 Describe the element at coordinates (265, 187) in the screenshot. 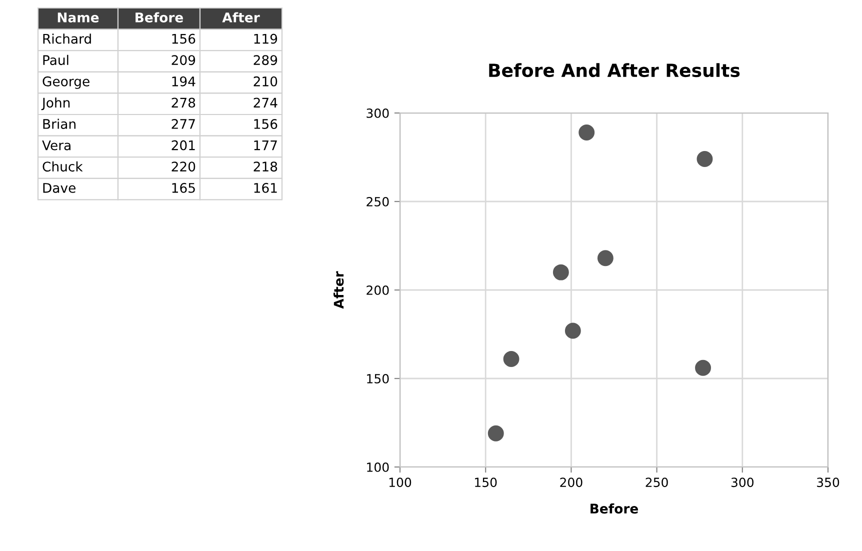

I see `data-label: 161` at that location.